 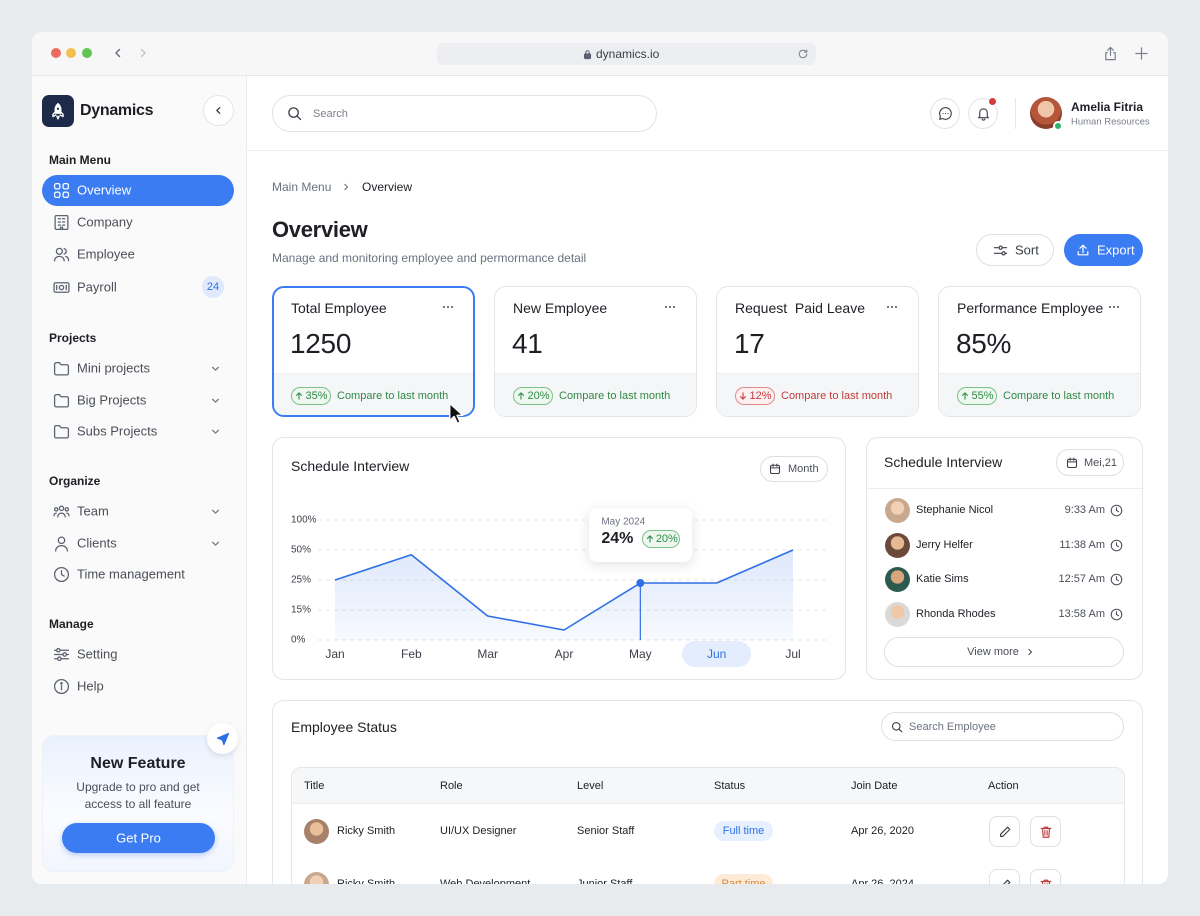 What do you see at coordinates (942, 579) in the screenshot?
I see `interviewee-name: Katie Sims` at bounding box center [942, 579].